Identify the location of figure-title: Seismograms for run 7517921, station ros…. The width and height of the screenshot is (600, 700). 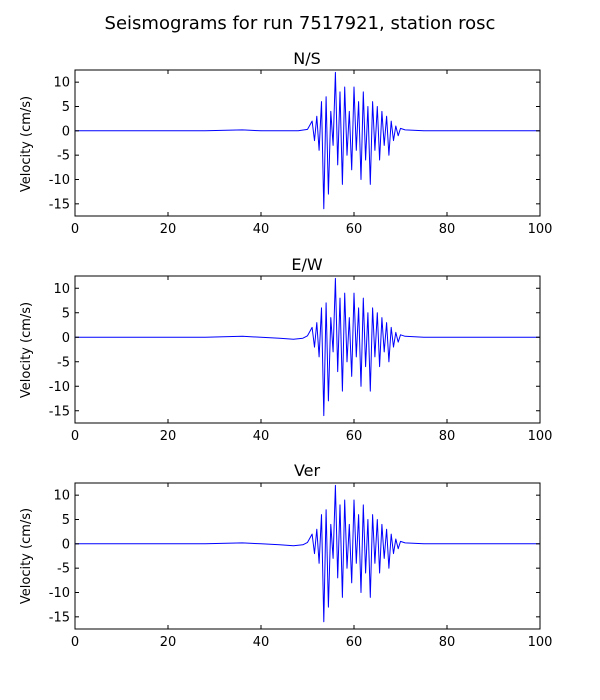
(300, 23).